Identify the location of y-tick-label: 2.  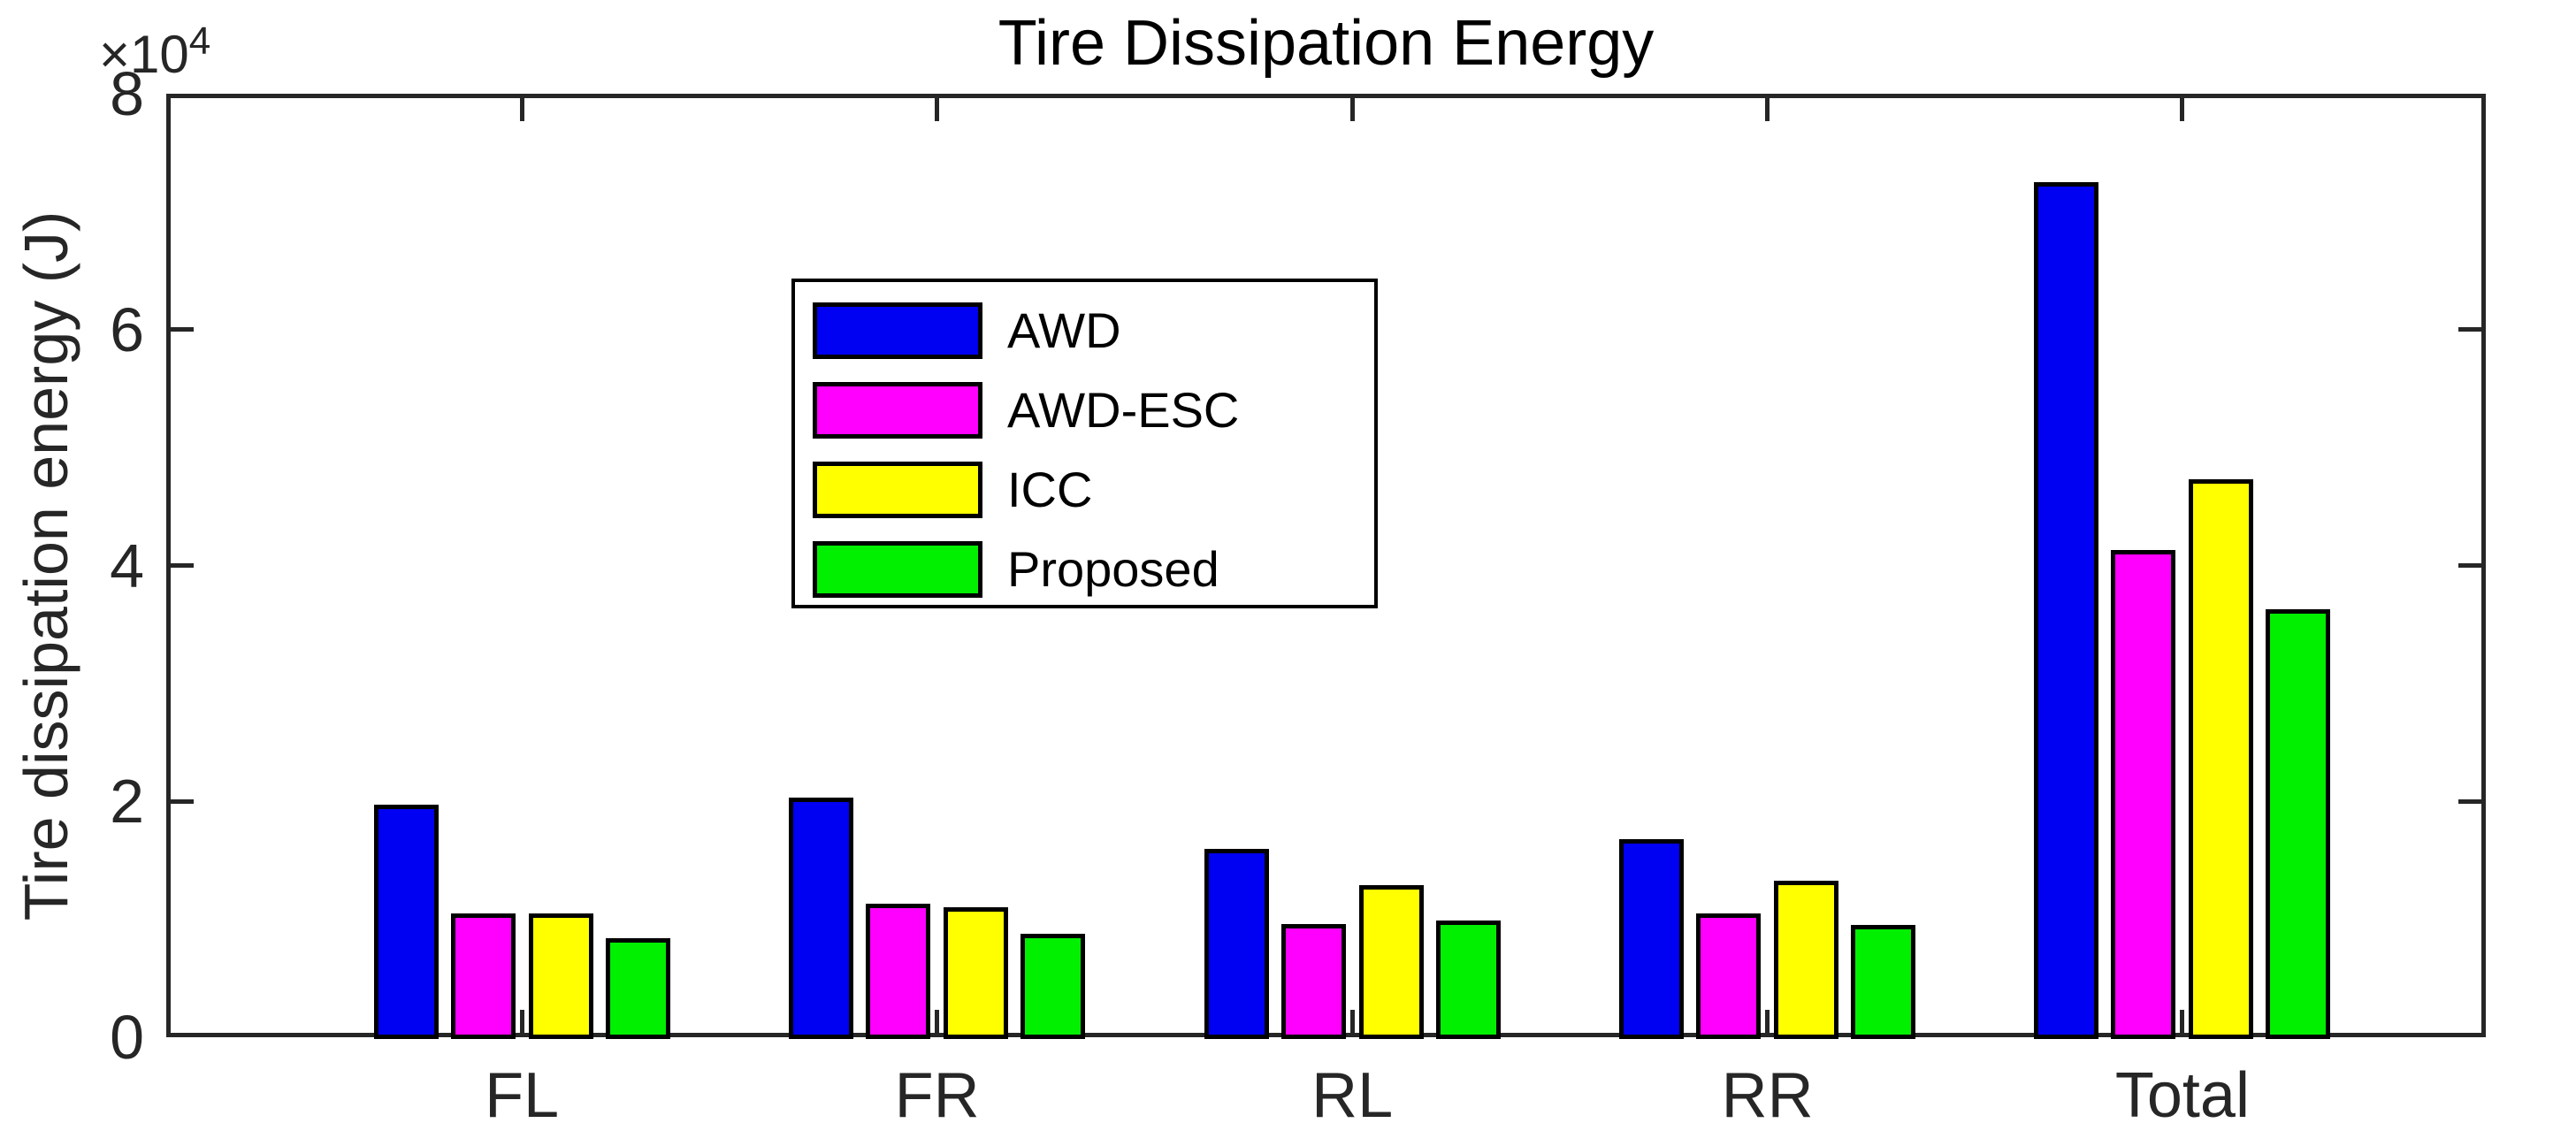
(127, 802).